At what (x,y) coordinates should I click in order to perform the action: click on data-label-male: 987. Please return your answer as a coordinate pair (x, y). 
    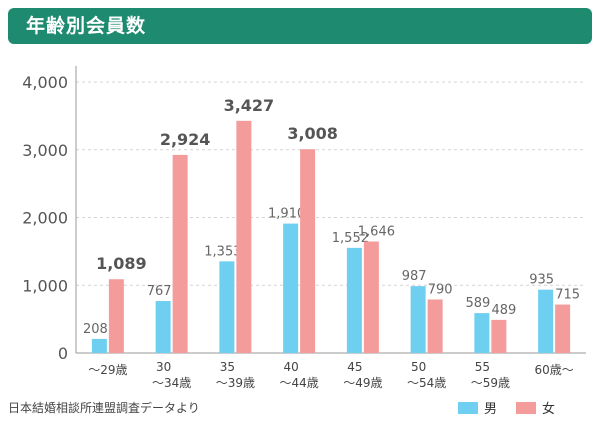
    Looking at the image, I should click on (414, 276).